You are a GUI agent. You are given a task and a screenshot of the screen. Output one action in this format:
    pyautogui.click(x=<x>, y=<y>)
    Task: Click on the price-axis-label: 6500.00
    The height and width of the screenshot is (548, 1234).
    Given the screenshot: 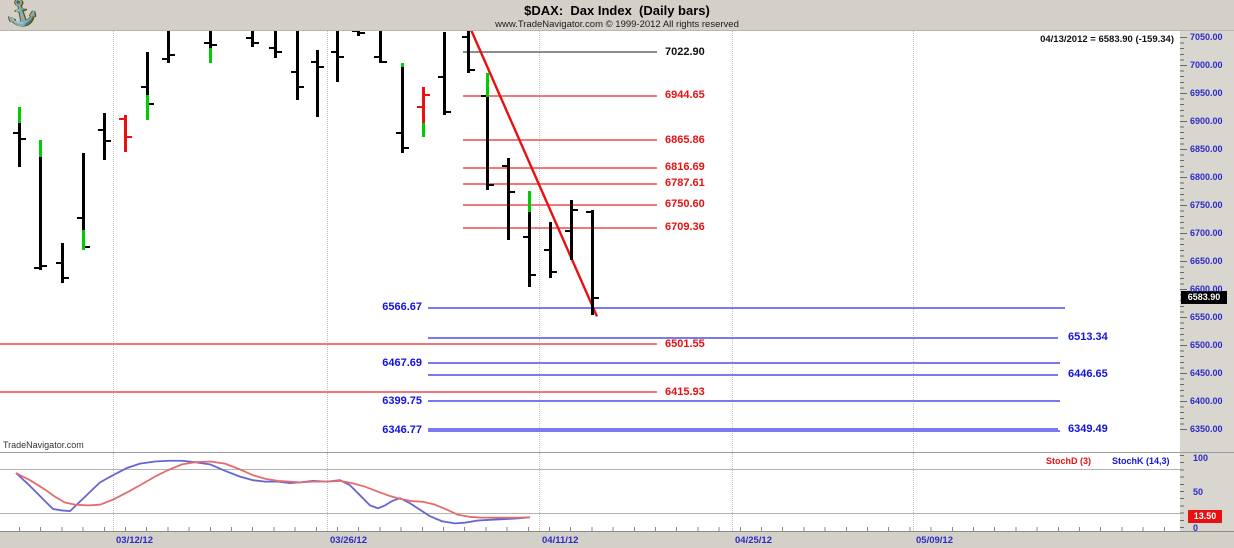 What is the action you would take?
    pyautogui.click(x=1206, y=345)
    